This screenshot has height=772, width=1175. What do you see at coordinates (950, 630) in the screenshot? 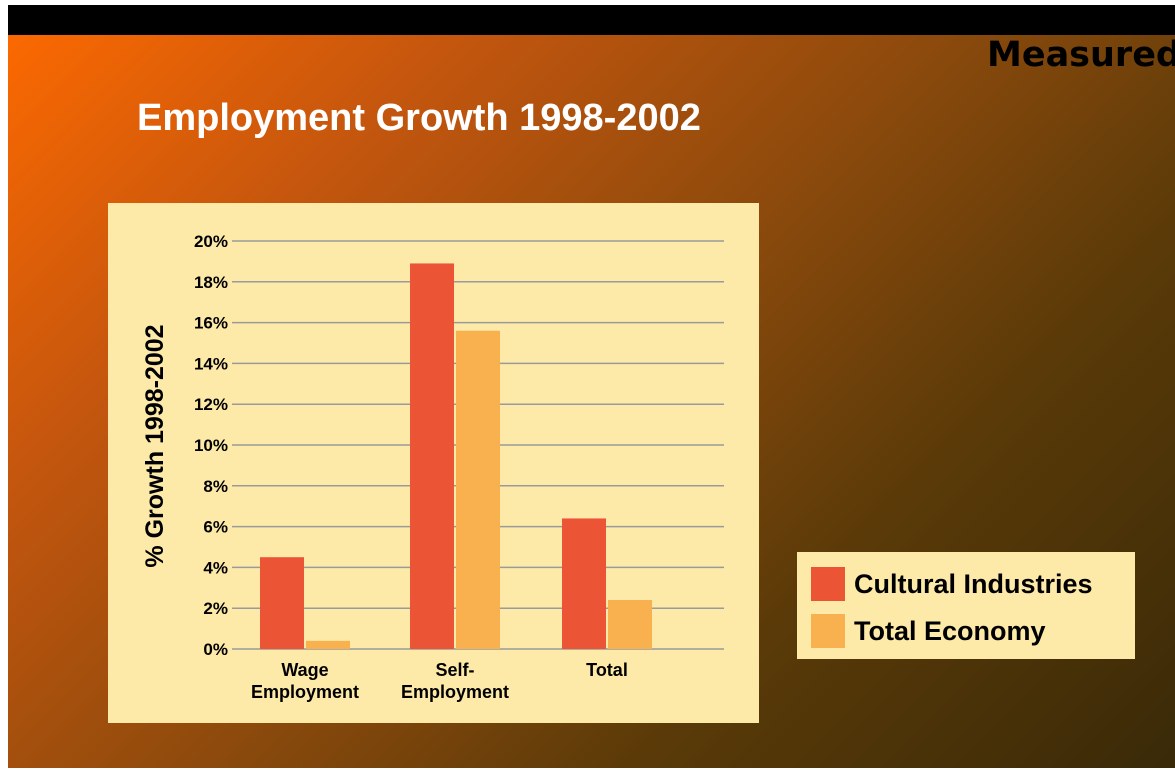
I see `legend-label-total-economy: Total Economy` at bounding box center [950, 630].